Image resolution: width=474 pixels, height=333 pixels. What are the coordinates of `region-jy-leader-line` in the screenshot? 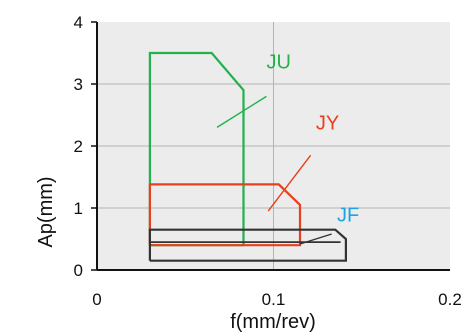 It's located at (289, 183).